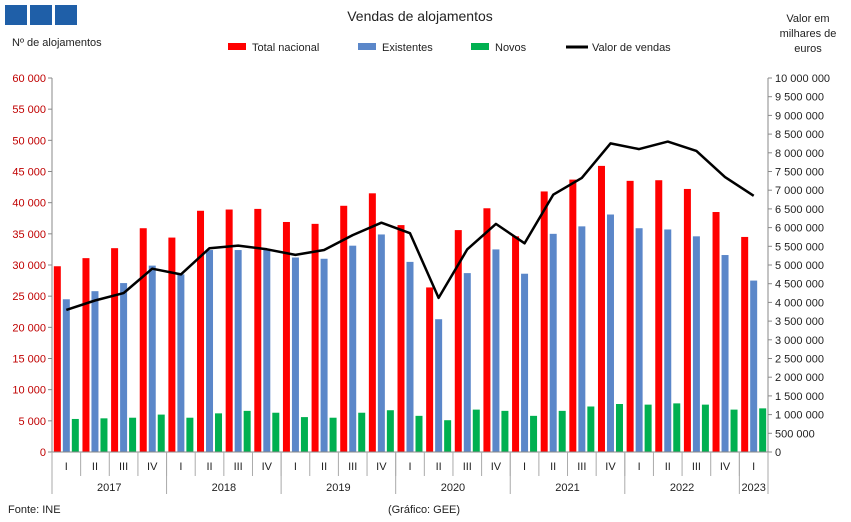 Image resolution: width=851 pixels, height=522 pixels. What do you see at coordinates (29, 328) in the screenshot?
I see `left-tick-label: 20 000` at bounding box center [29, 328].